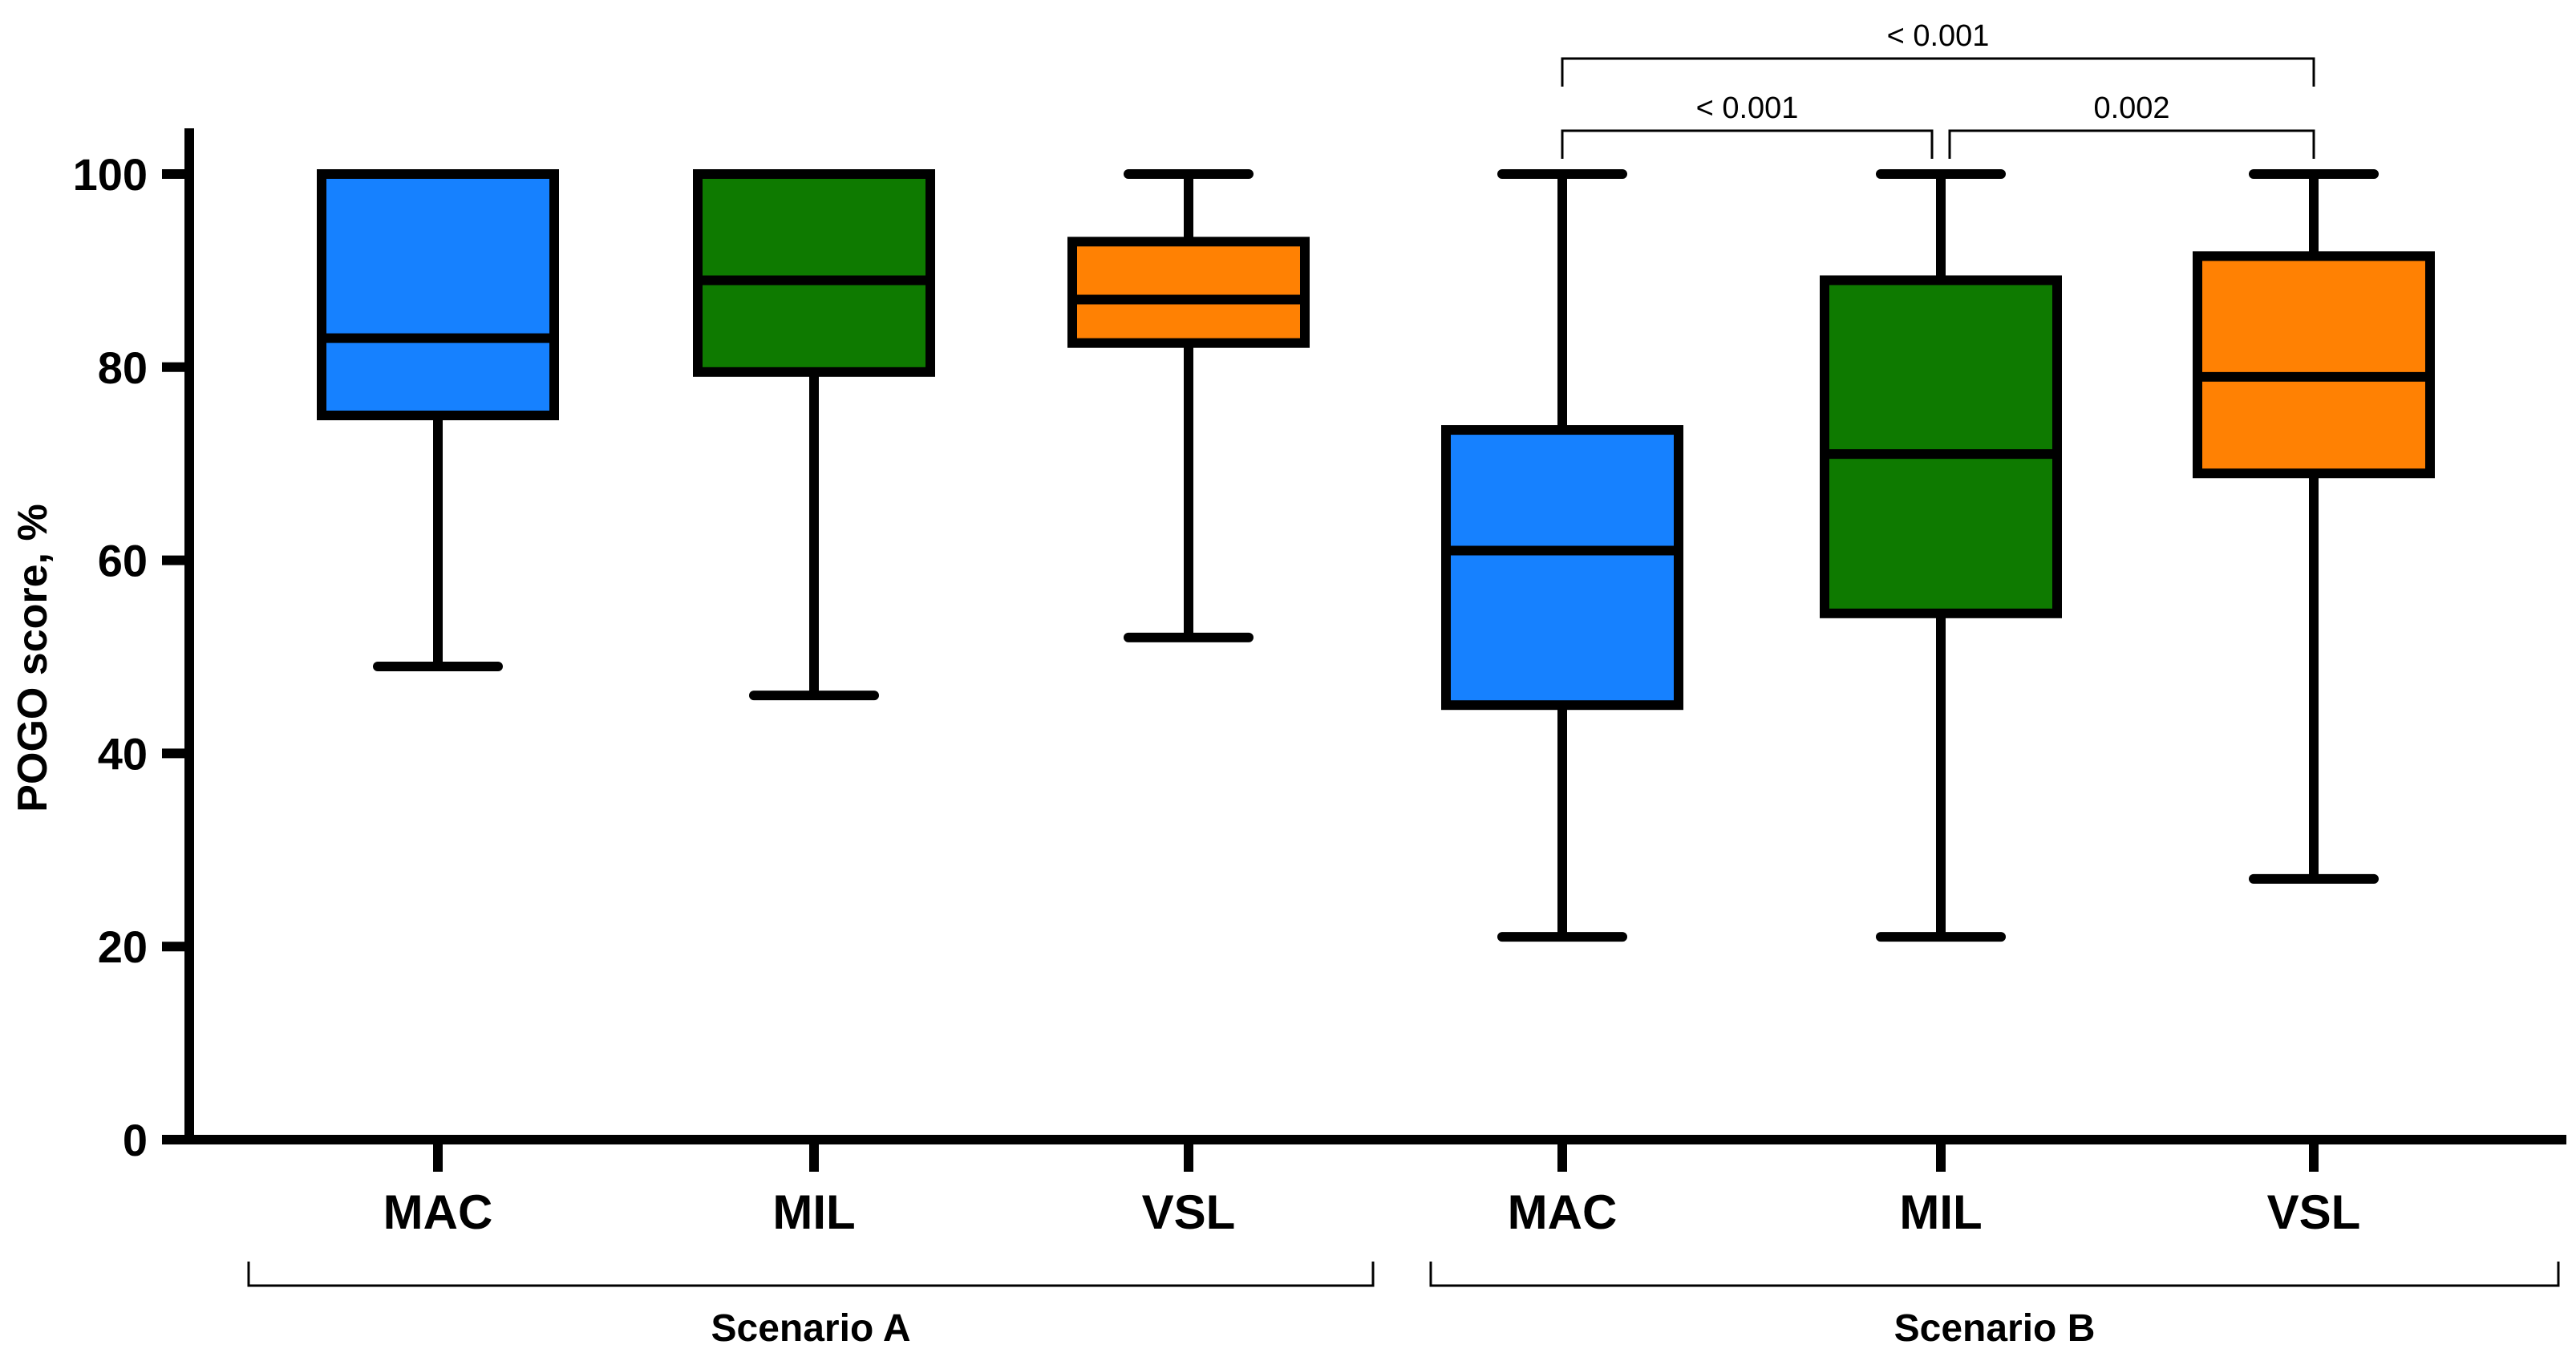 The height and width of the screenshot is (1361, 2576). I want to click on box-scenario-b-mil-iqr, so click(1941, 446).